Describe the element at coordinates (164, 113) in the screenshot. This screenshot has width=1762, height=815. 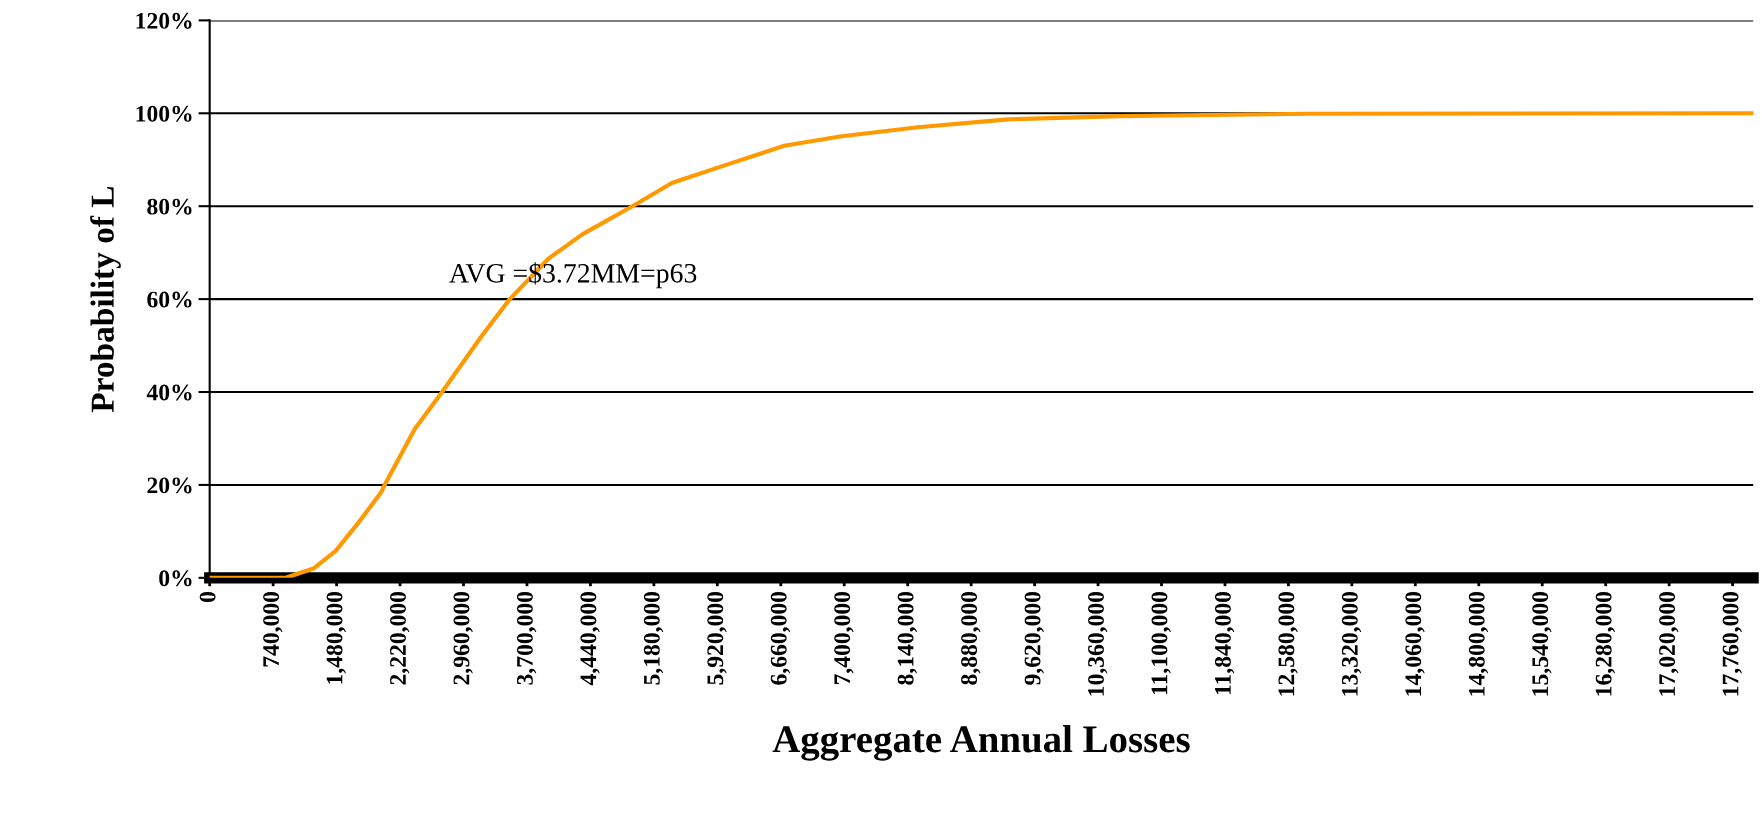
I see `y-tick-label: 100%` at that location.